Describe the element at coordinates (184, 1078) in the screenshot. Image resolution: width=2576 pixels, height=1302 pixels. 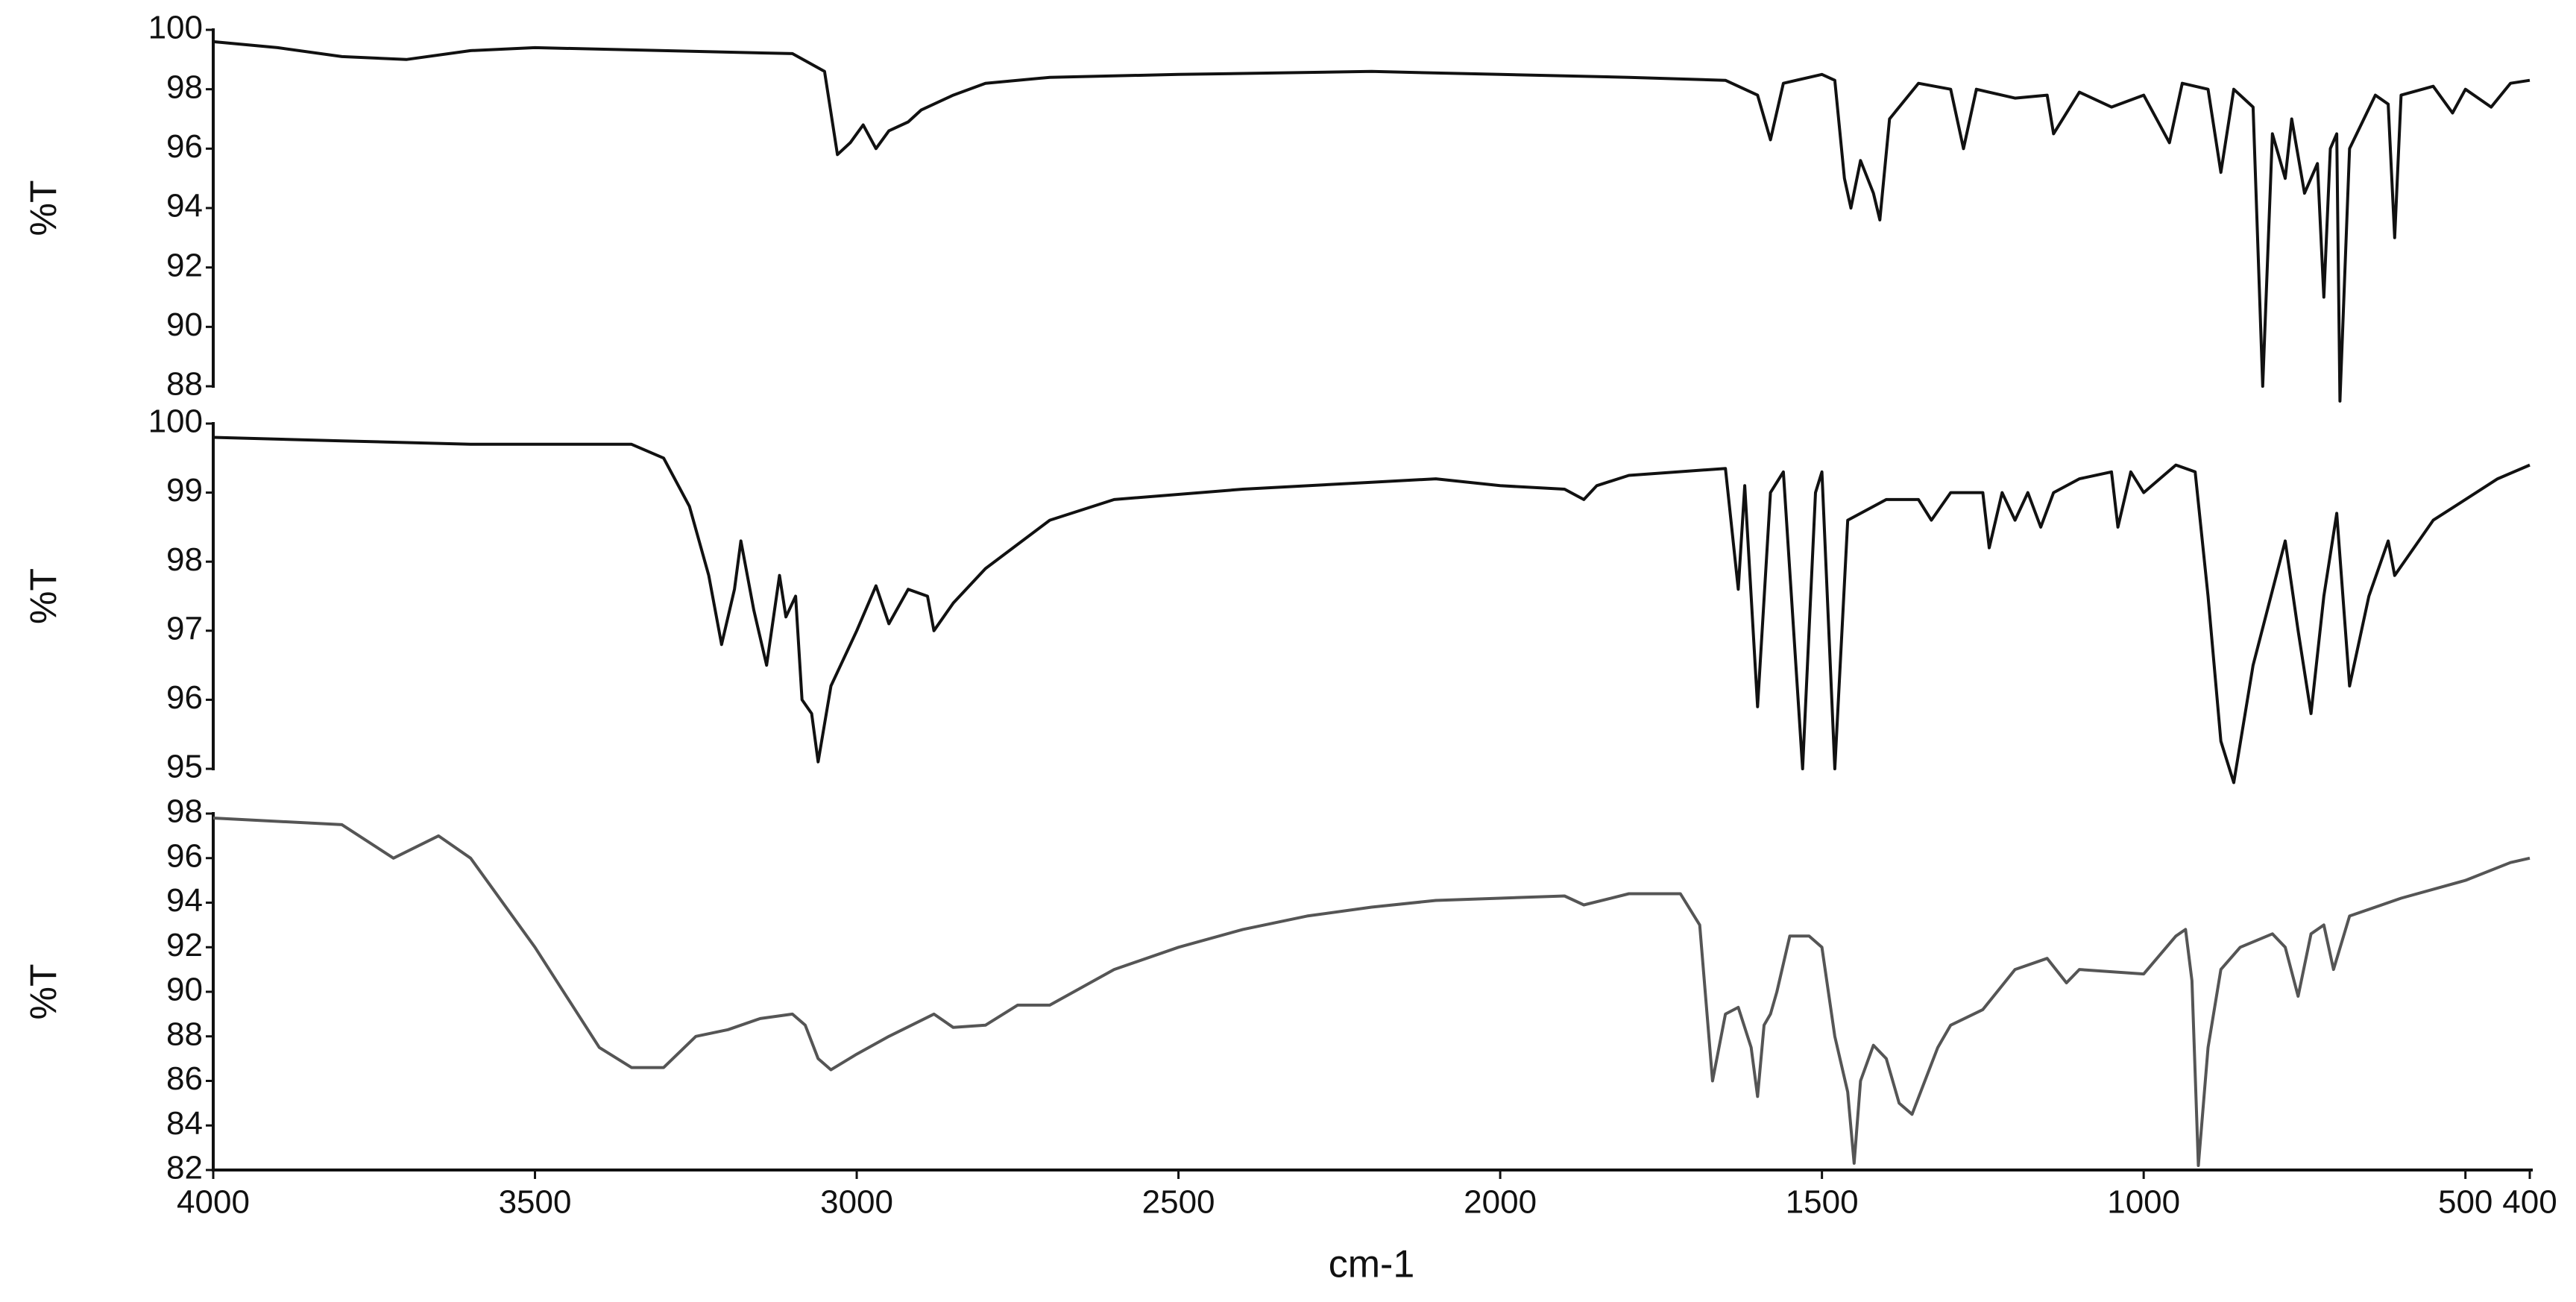
I see `y-tick-label: 86` at that location.